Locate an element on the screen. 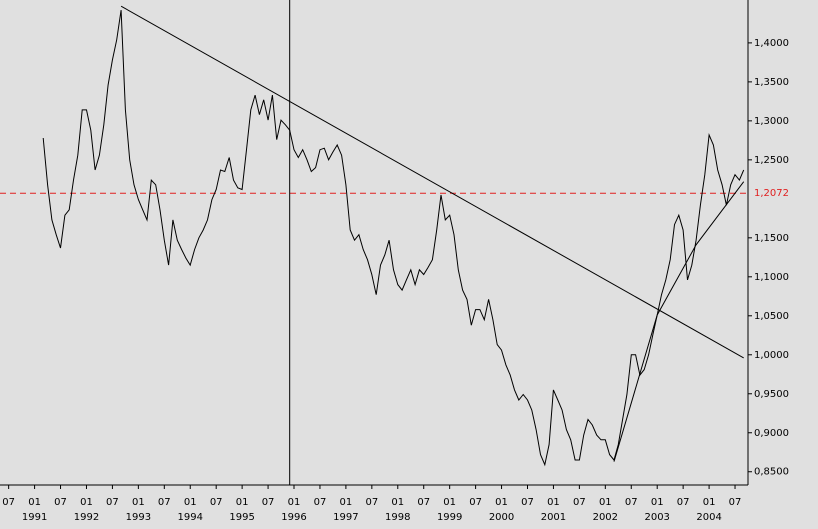 The width and height of the screenshot is (818, 529). y-tick-label: 1,2500 is located at coordinates (771, 160).